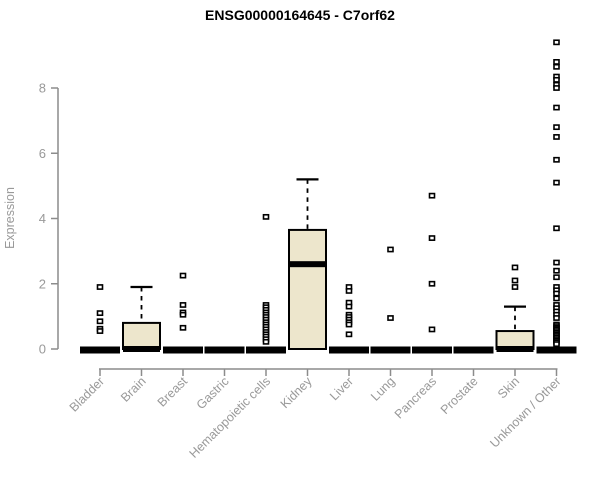  I want to click on category-label: Unknown / Other, so click(525, 412).